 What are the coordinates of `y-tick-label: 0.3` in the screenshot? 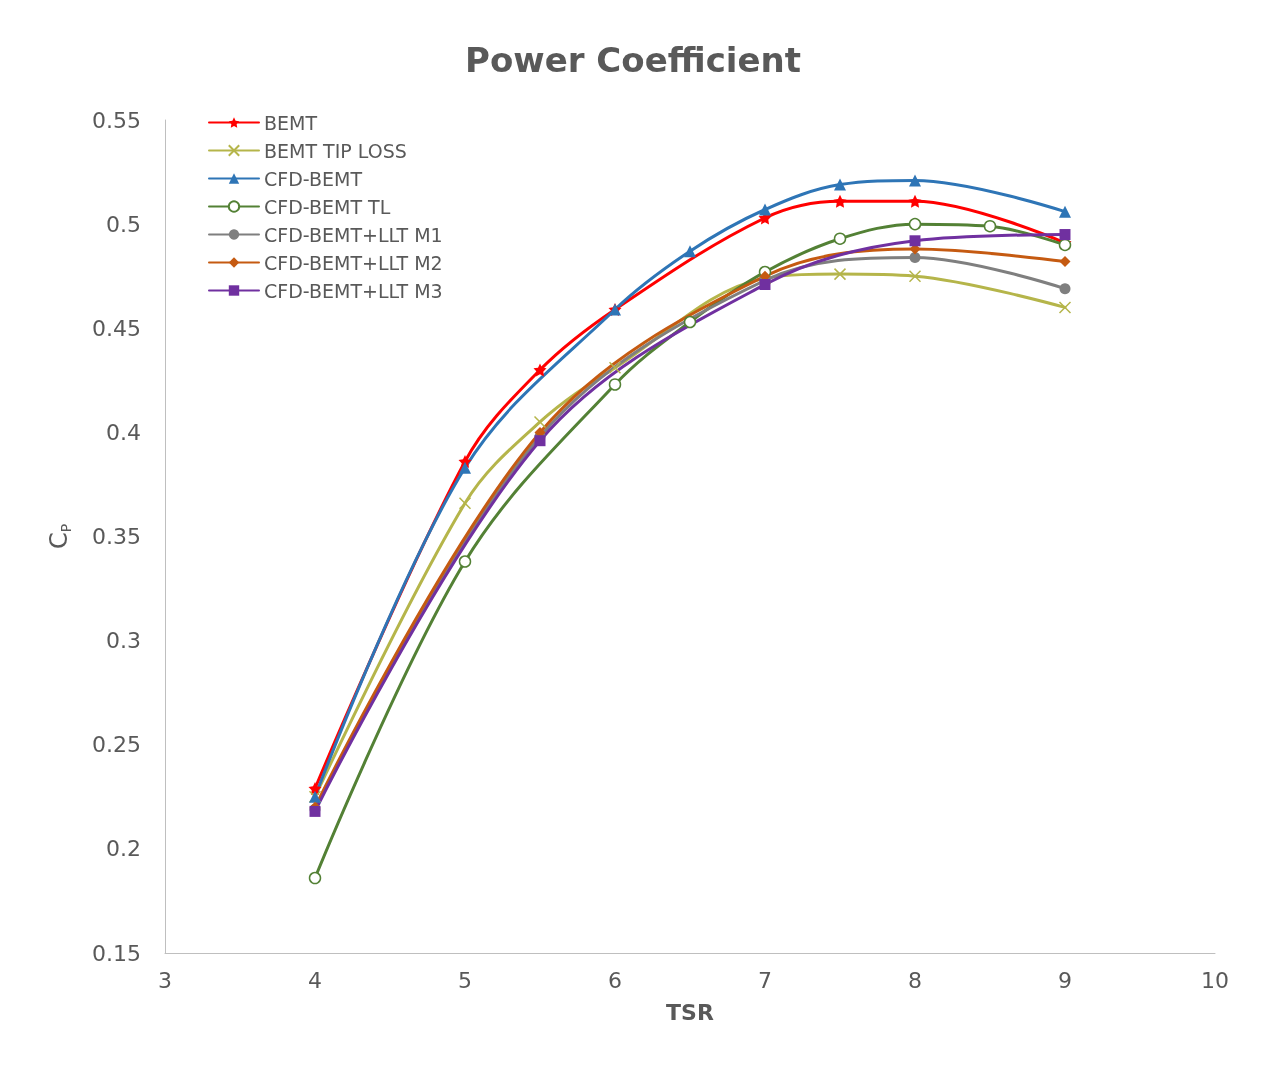 It's located at (123, 641).